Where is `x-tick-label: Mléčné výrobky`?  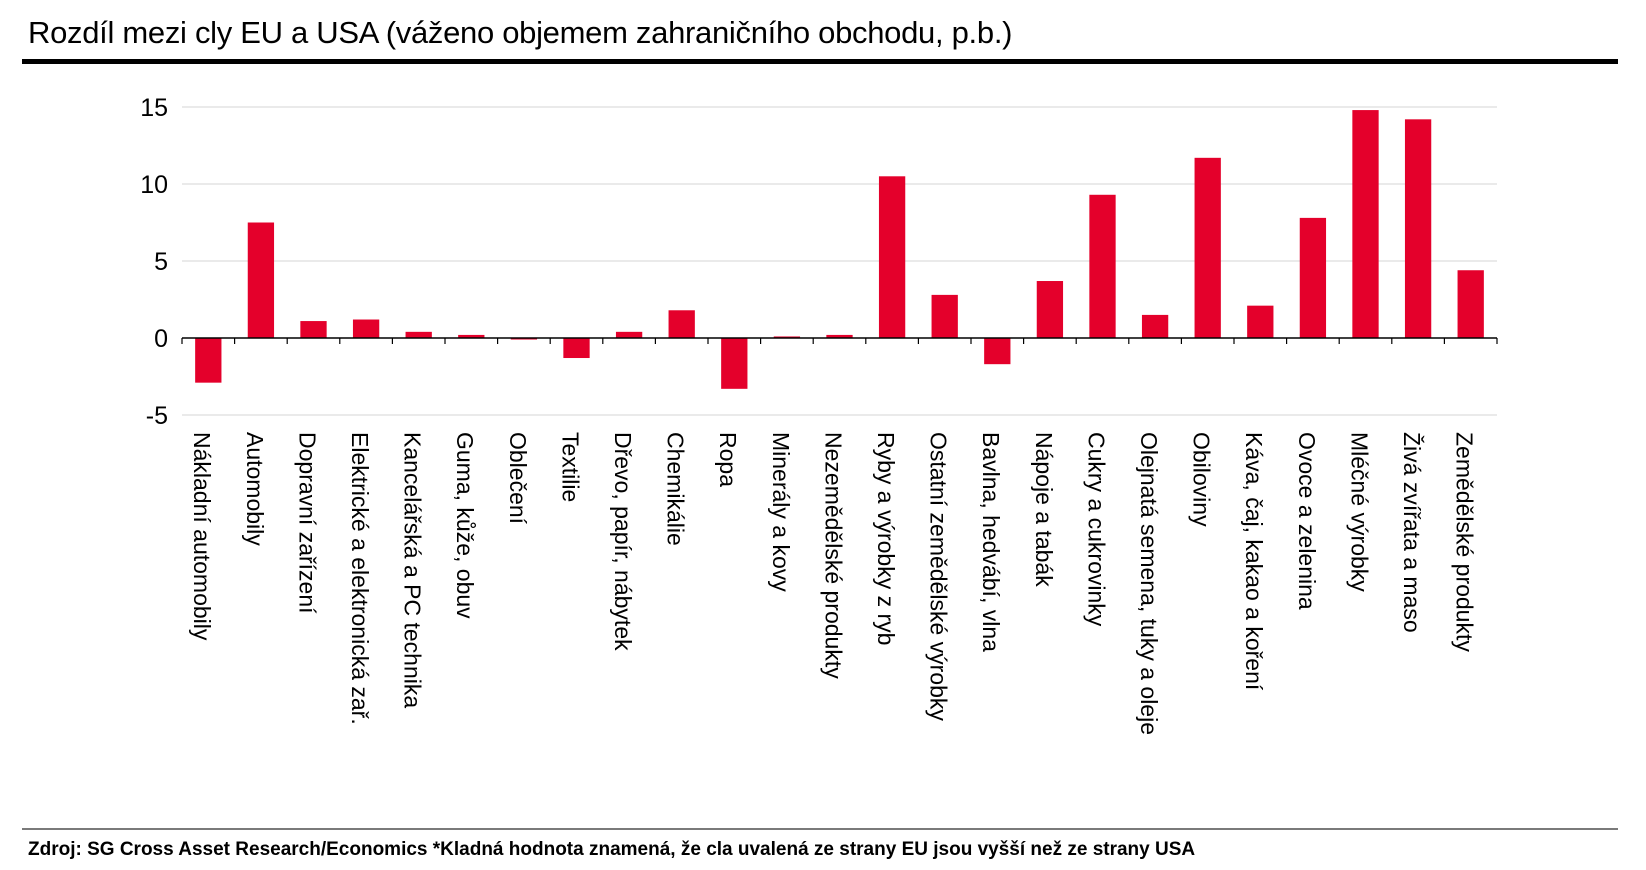 x-tick-label: Mléčné výrobky is located at coordinates (1359, 512).